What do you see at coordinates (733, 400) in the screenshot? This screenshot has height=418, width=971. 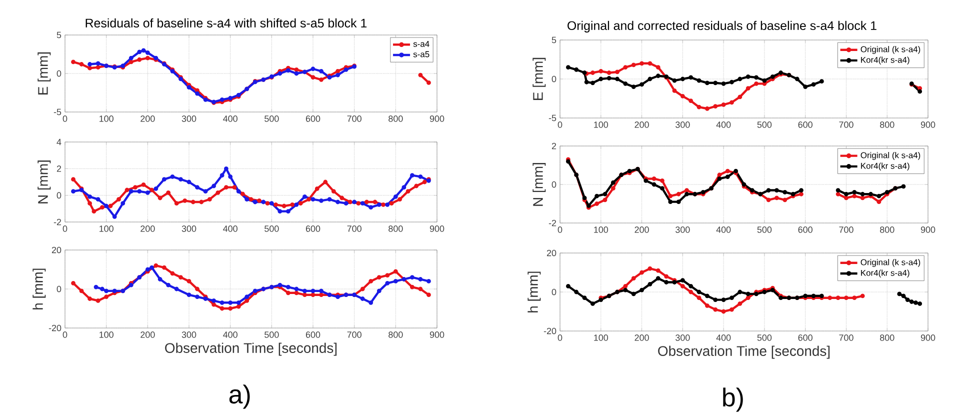 I see `text: b)` at bounding box center [733, 400].